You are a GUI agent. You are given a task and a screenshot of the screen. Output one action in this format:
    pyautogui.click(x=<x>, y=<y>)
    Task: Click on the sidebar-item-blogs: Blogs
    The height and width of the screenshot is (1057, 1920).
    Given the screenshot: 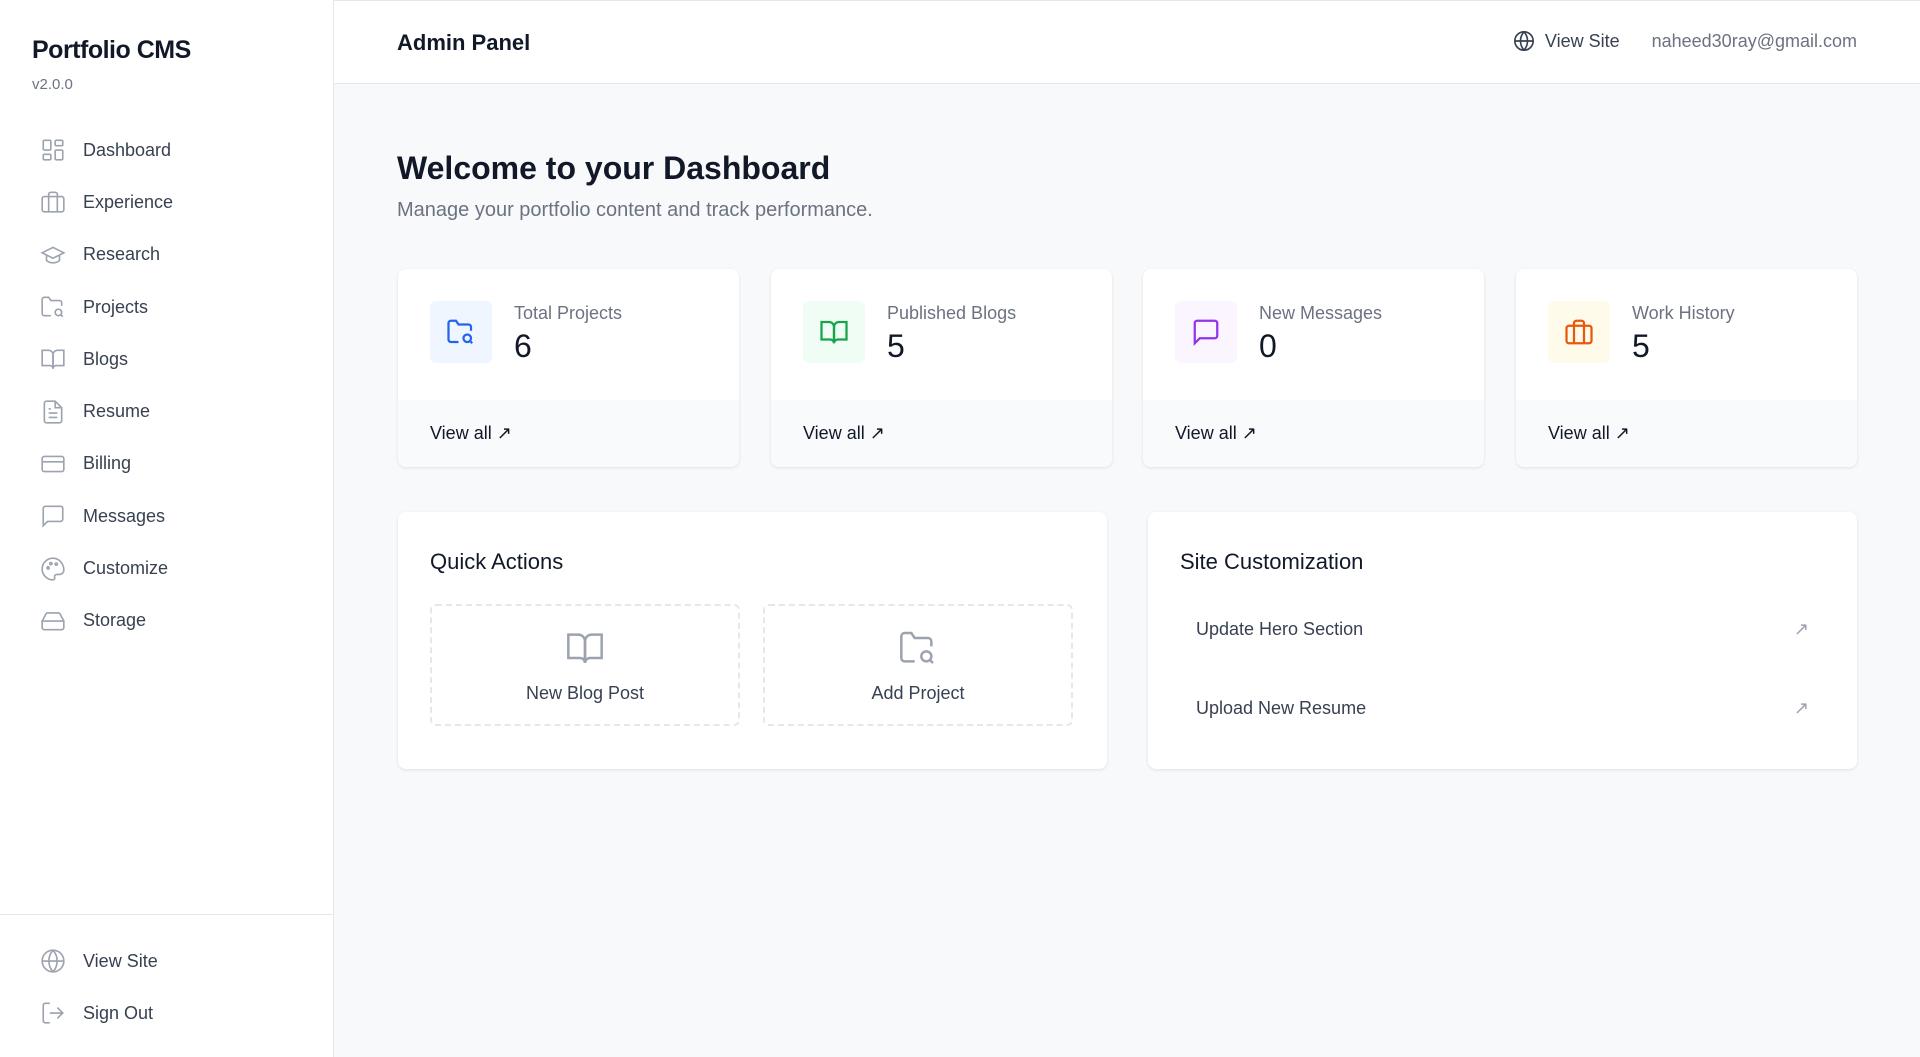 What is the action you would take?
    pyautogui.click(x=175, y=359)
    